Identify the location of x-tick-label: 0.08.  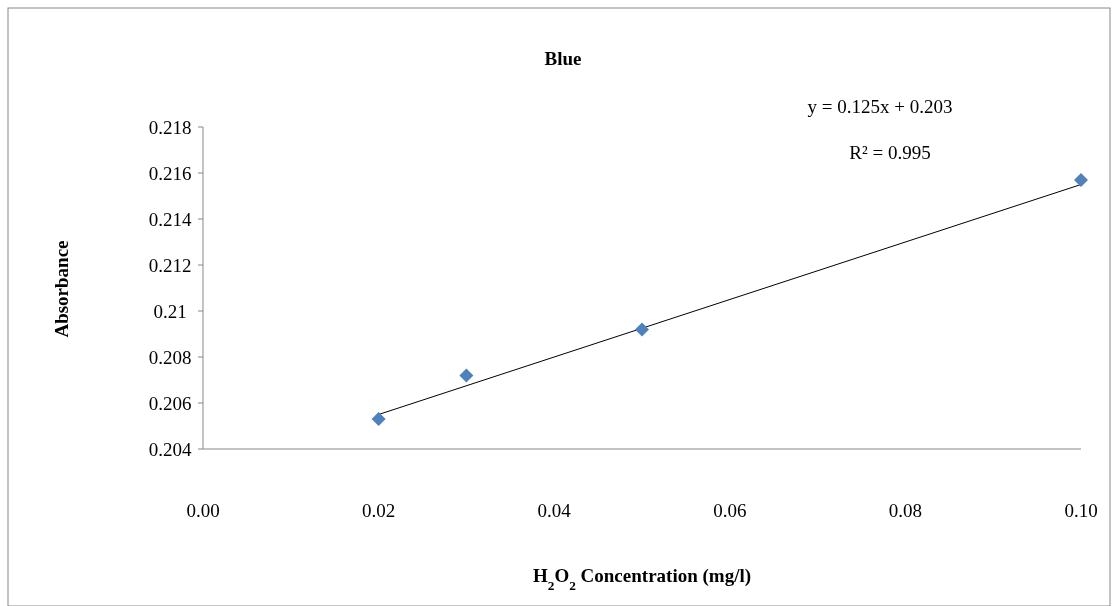
(905, 510).